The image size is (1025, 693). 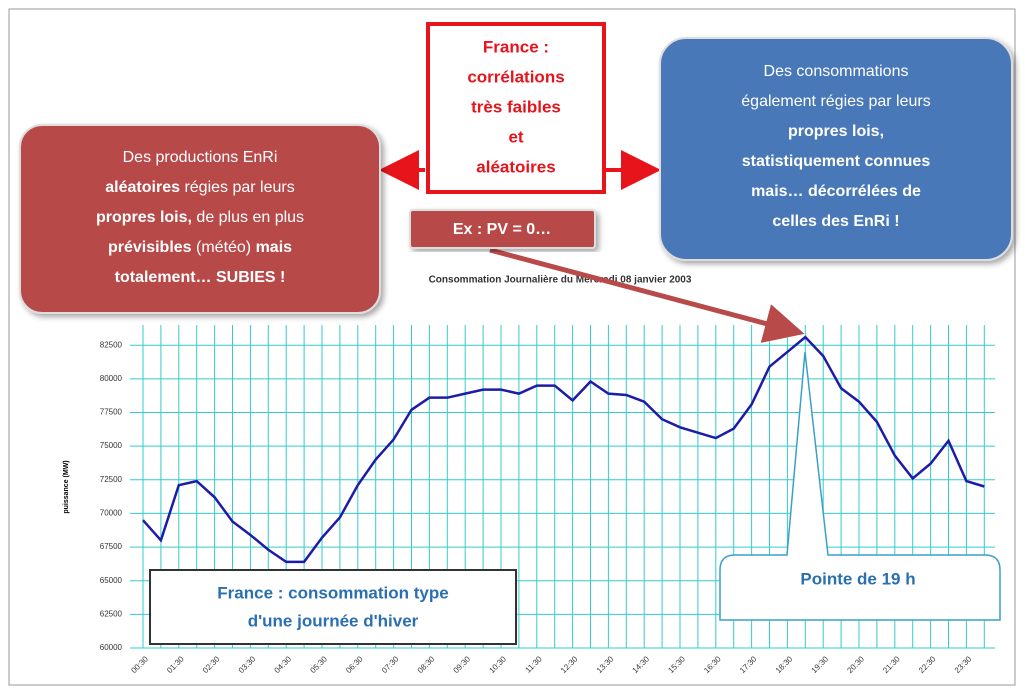 I want to click on text-run: mais… décorrélées de, so click(x=836, y=191).